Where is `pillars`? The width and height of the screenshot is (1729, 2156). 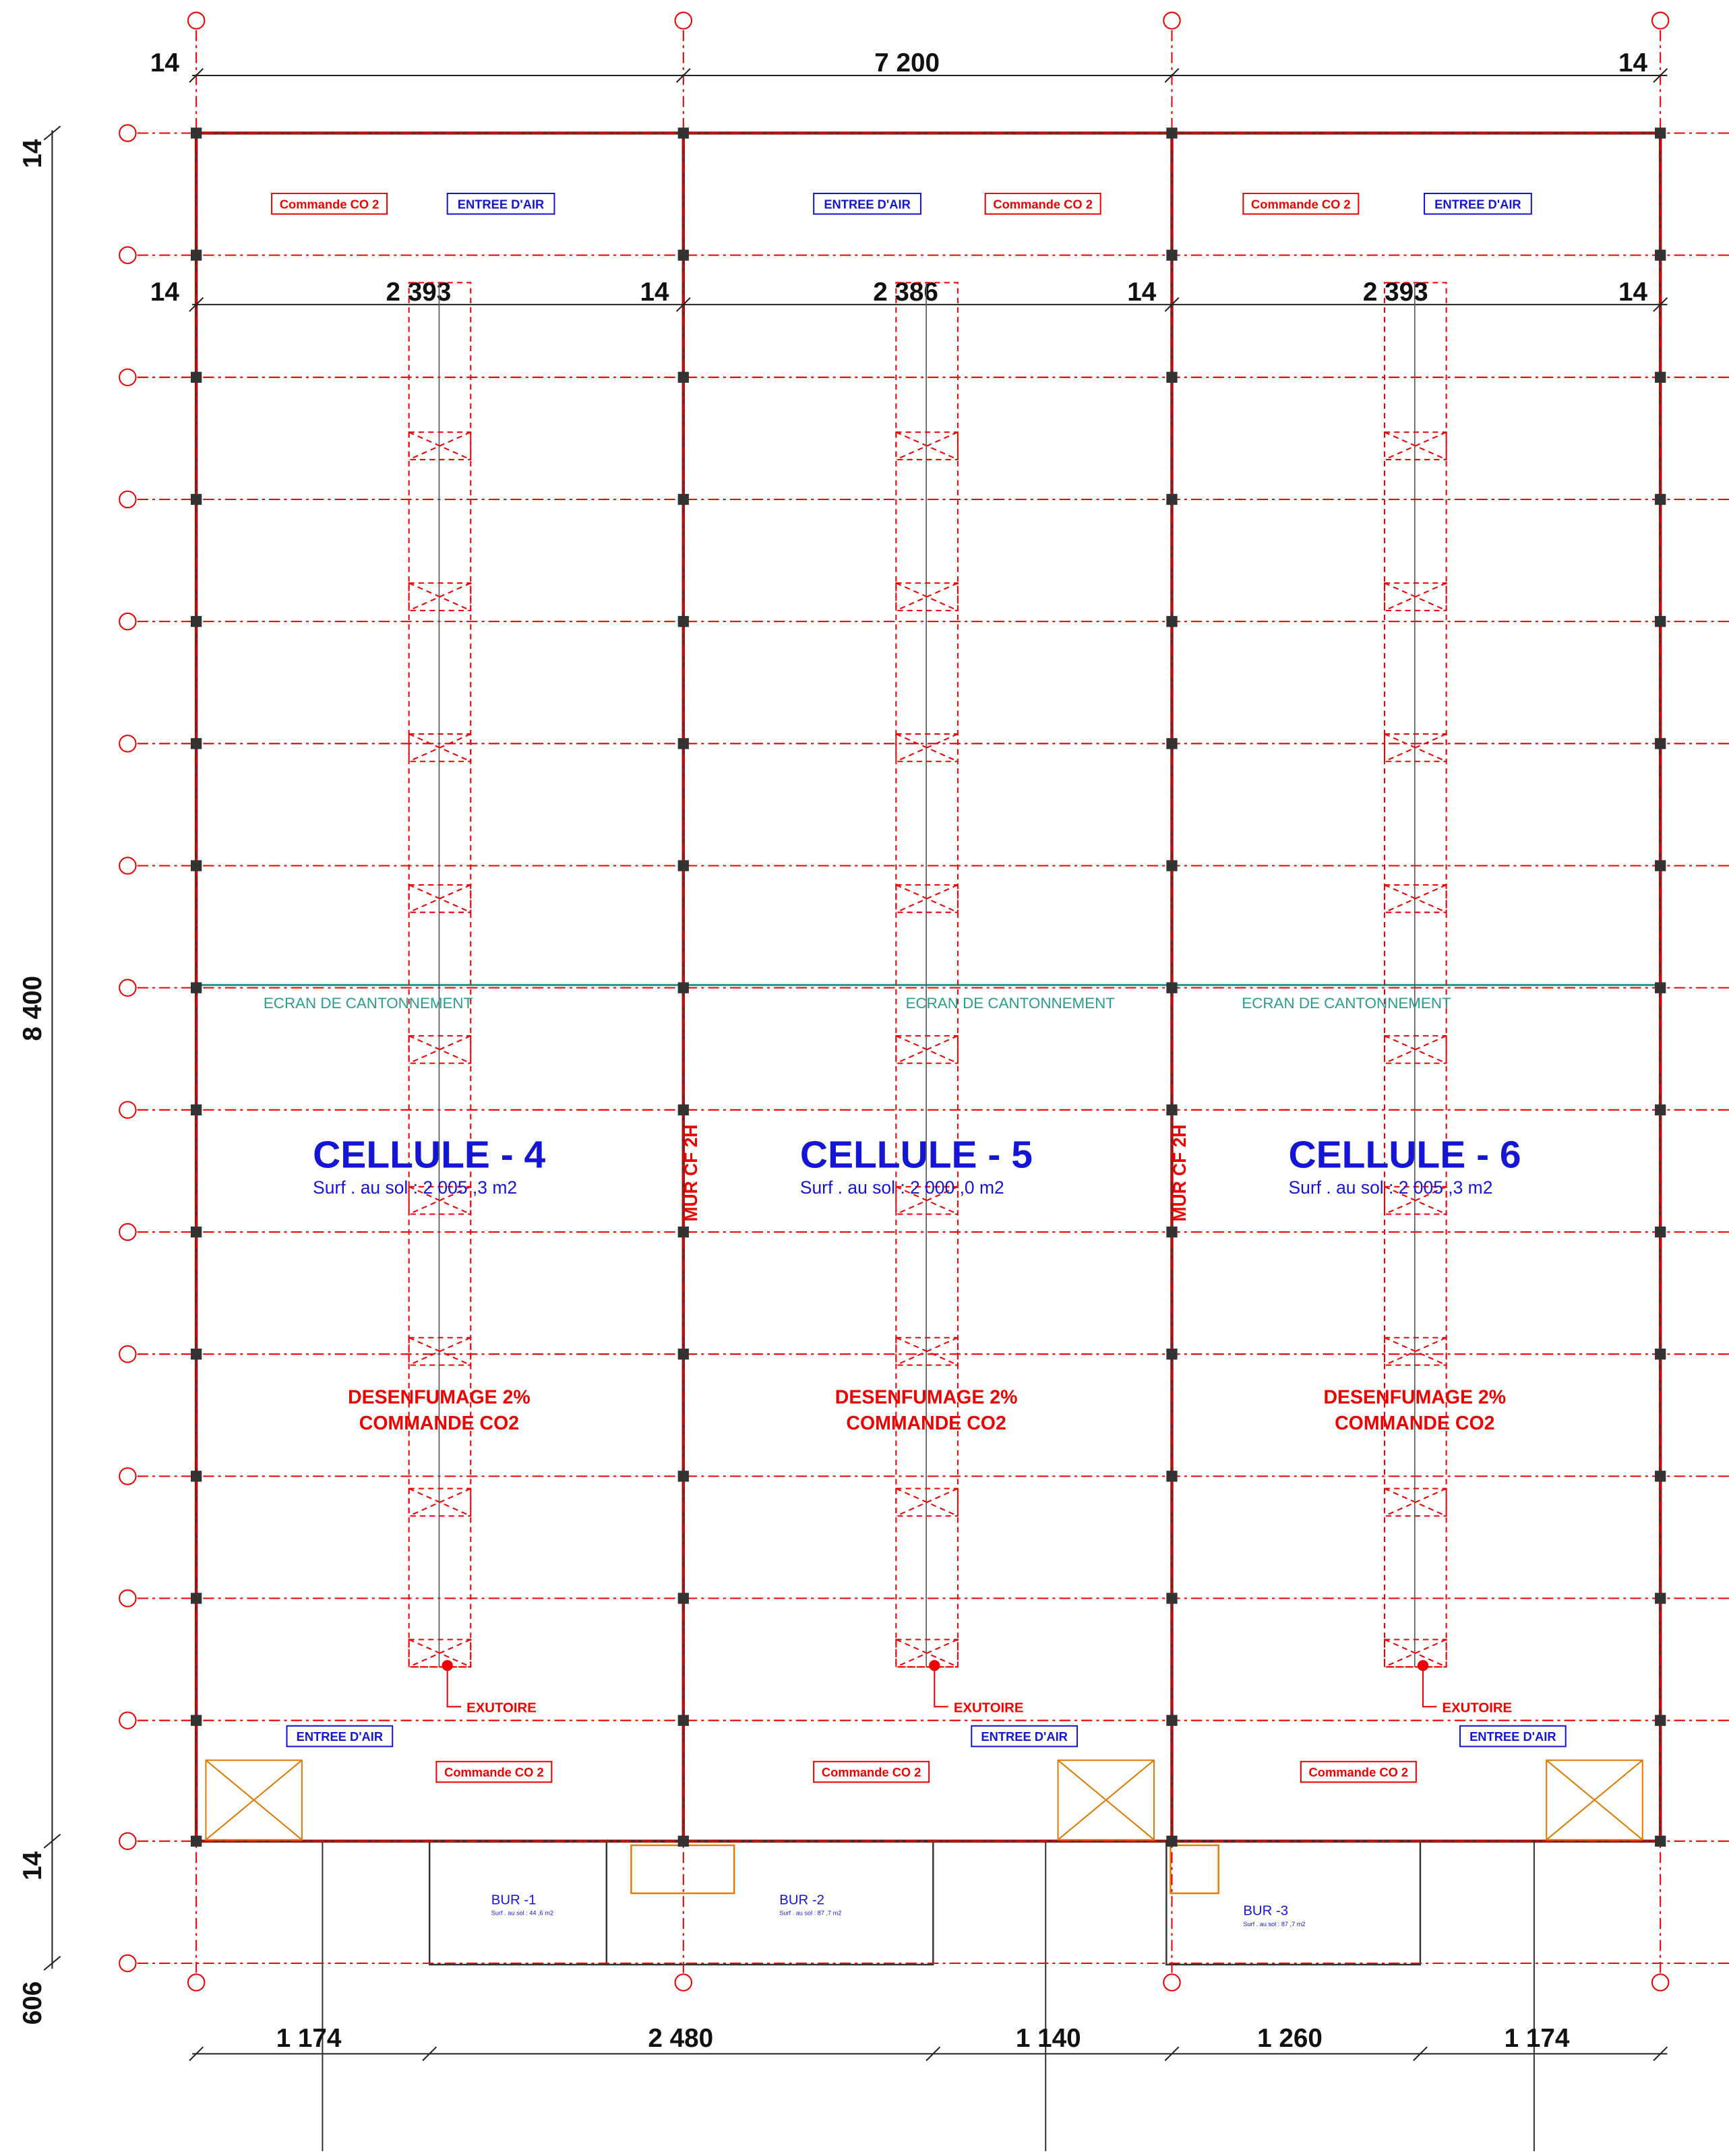
pillars is located at coordinates (928, 1996).